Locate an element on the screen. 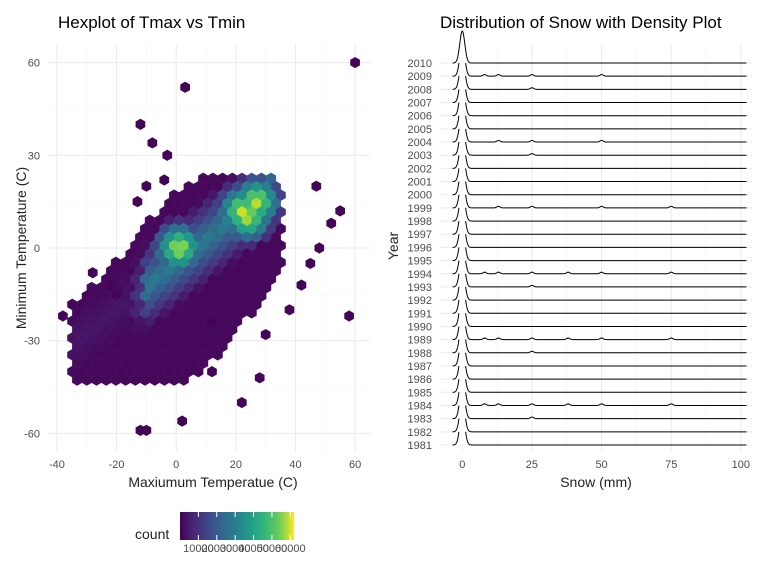 The width and height of the screenshot is (768, 576). ridge-density-1986 is located at coordinates (599, 363).